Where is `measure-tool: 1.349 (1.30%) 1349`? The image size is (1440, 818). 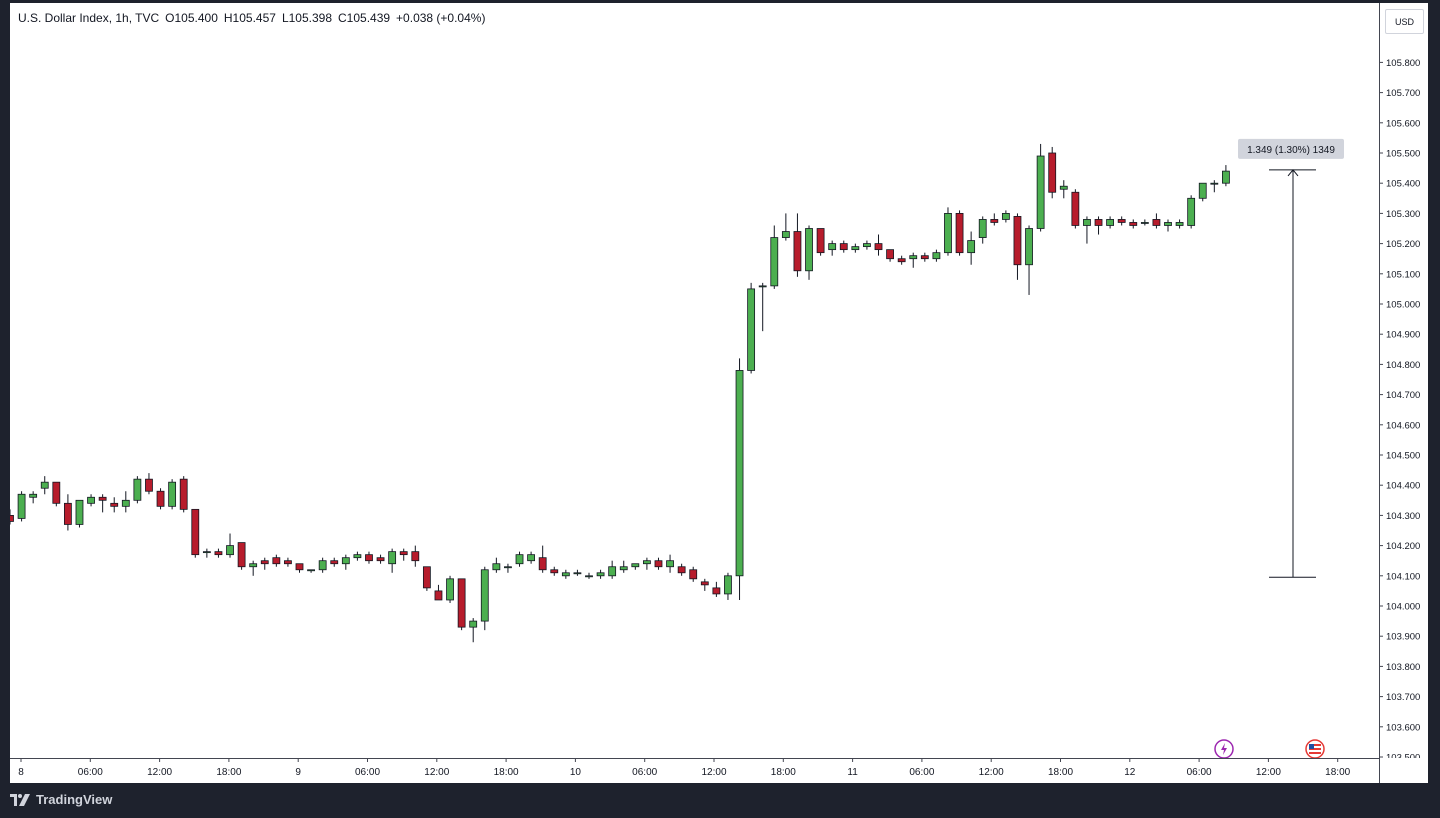
measure-tool: 1.349 (1.30%) 1349 is located at coordinates (1291, 358).